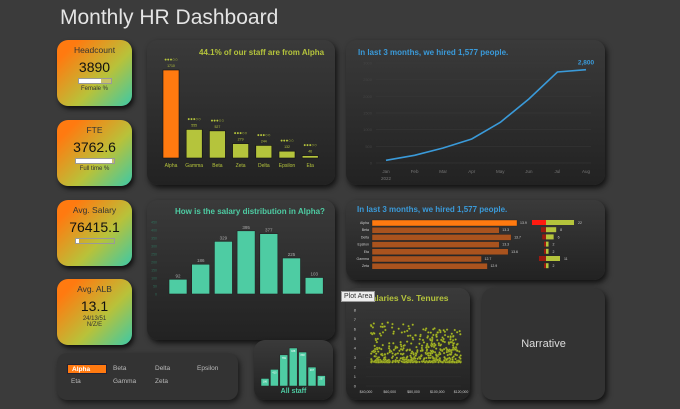 Image resolution: width=680 pixels, height=409 pixels. What do you see at coordinates (94, 153) in the screenshot?
I see `fte-card: FTE 3762.6 Full time %` at bounding box center [94, 153].